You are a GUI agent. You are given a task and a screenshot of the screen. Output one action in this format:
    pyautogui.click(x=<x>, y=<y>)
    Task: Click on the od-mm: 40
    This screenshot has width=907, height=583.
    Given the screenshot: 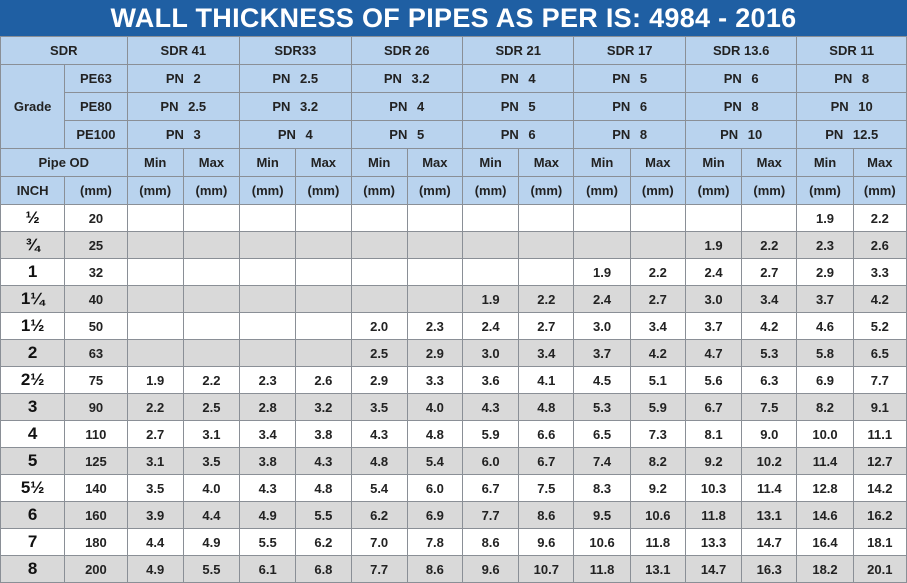 What is the action you would take?
    pyautogui.click(x=96, y=299)
    